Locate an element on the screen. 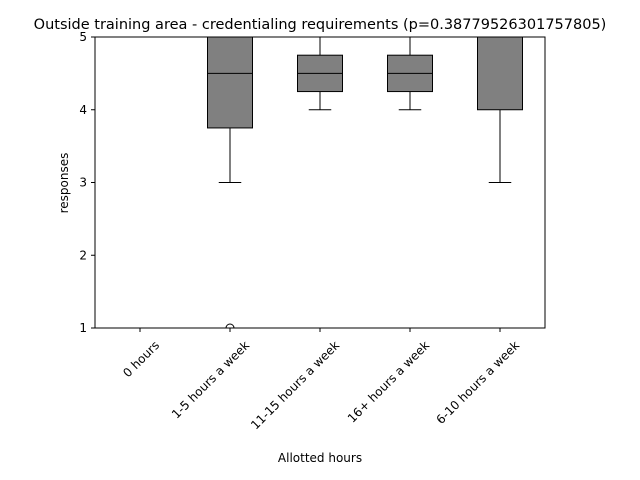 This screenshot has width=640, height=480. x-tick-label: 11-15 hours a week is located at coordinates (295, 385).